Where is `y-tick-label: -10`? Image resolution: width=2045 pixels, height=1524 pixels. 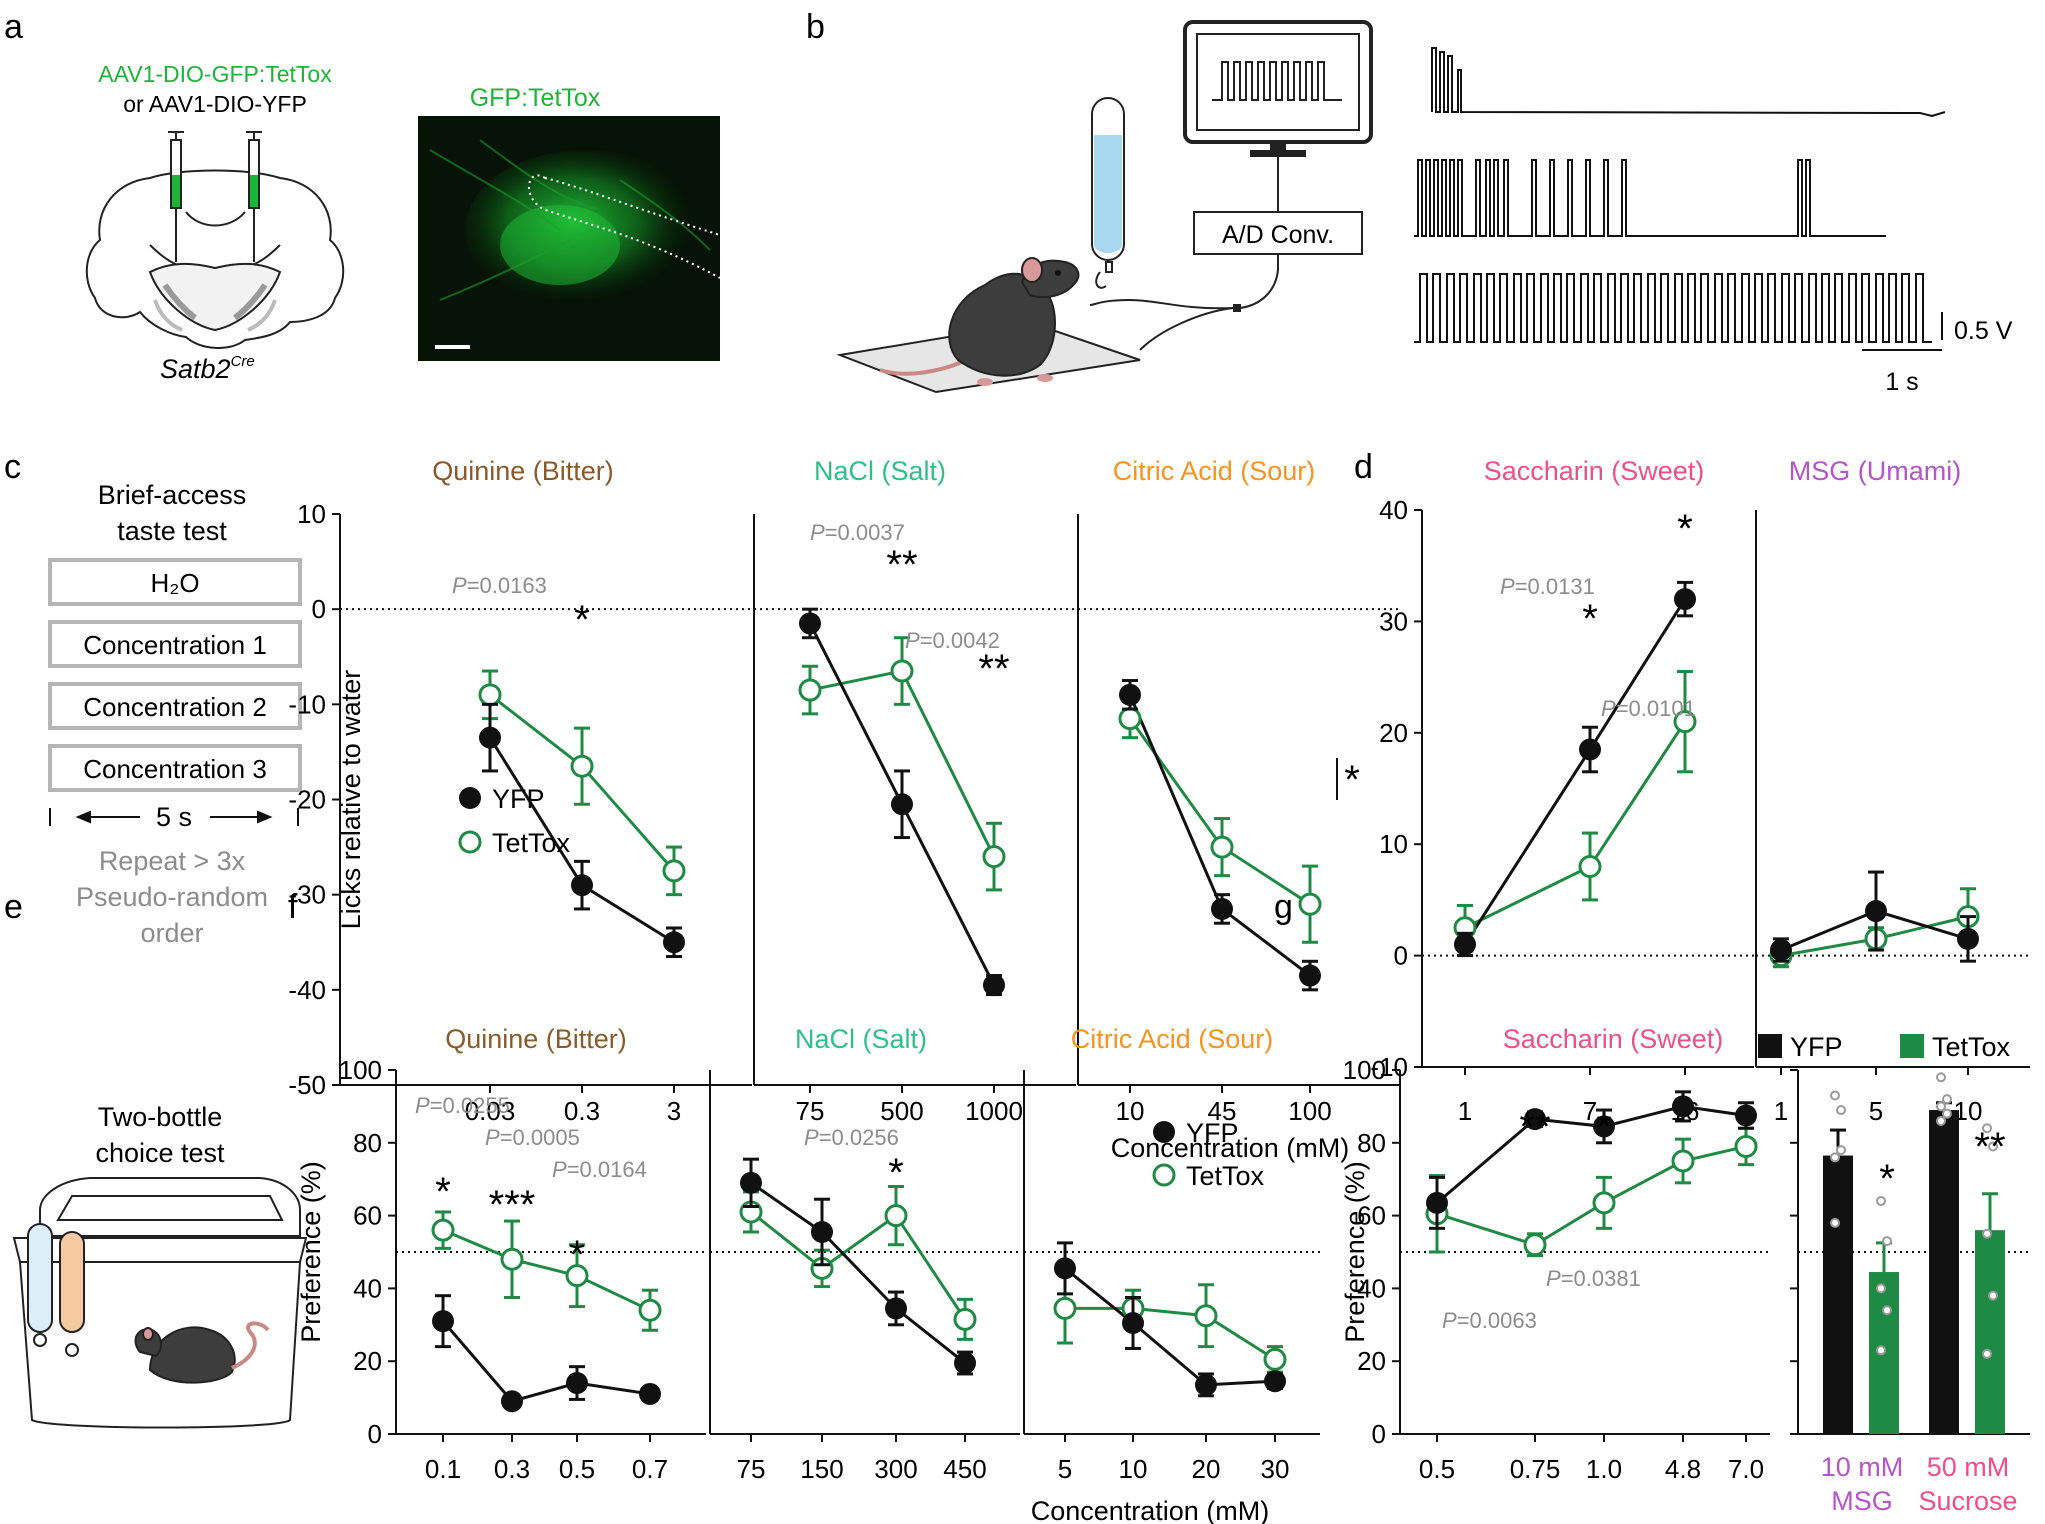
y-tick-label: -10 is located at coordinates (1389, 1067).